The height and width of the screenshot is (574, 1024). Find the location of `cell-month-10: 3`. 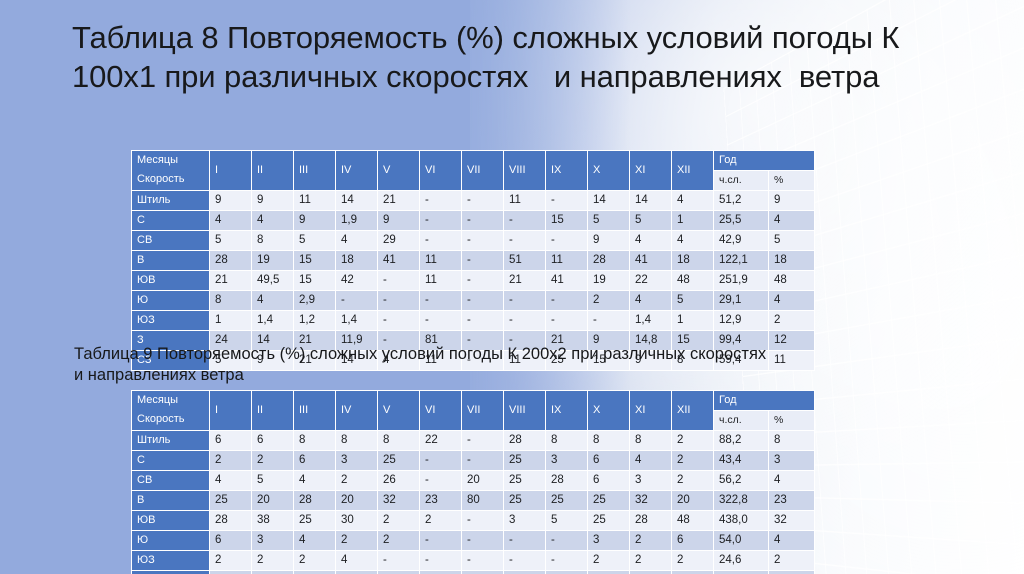

cell-month-10: 3 is located at coordinates (608, 540).